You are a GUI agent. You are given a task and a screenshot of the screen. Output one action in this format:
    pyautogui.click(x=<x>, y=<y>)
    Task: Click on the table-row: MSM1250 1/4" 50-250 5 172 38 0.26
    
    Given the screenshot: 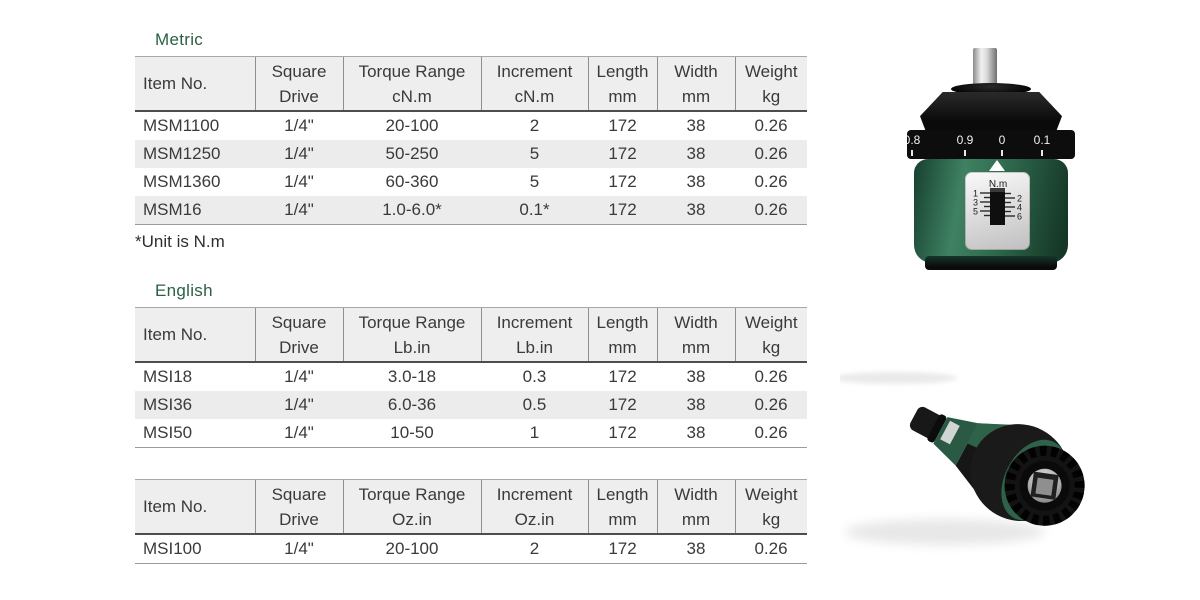 What is the action you would take?
    pyautogui.click(x=471, y=154)
    